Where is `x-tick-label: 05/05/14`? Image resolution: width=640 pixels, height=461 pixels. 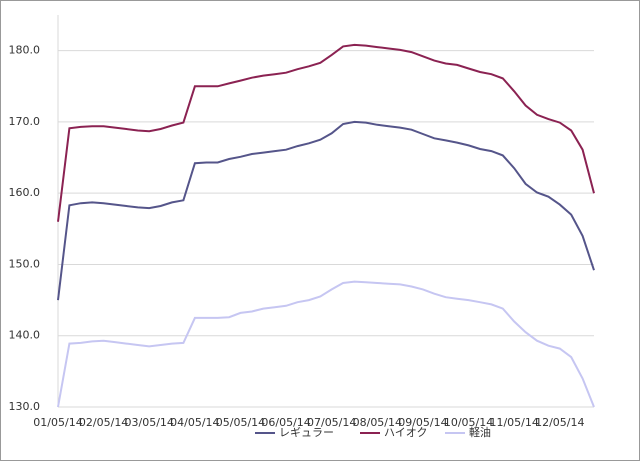
x-tick-label: 05/05/14 is located at coordinates (240, 422).